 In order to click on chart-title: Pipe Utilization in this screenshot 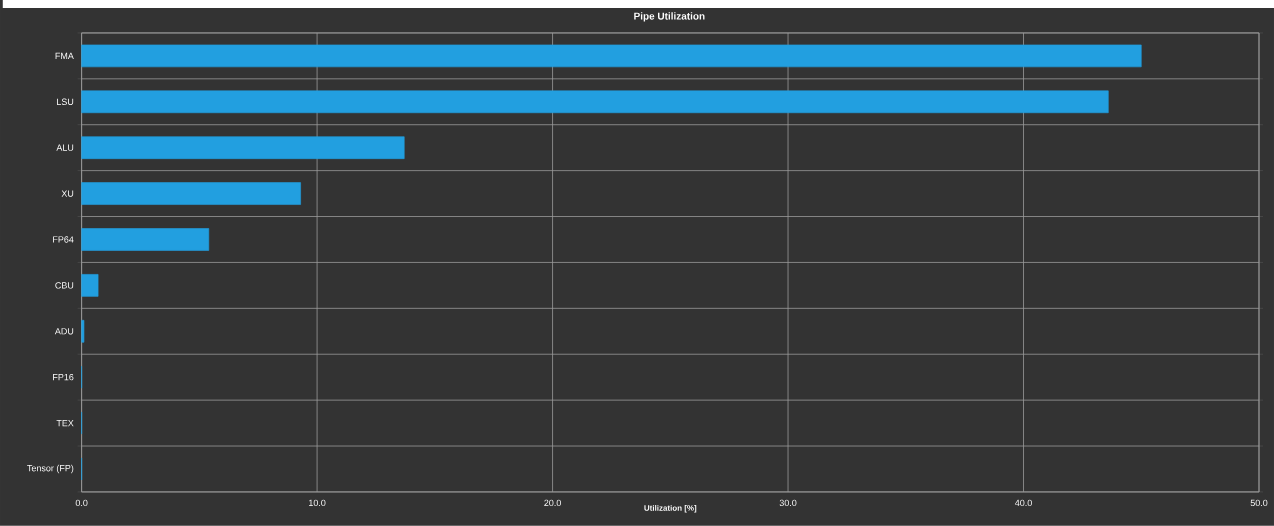, I will do `click(669, 17)`.